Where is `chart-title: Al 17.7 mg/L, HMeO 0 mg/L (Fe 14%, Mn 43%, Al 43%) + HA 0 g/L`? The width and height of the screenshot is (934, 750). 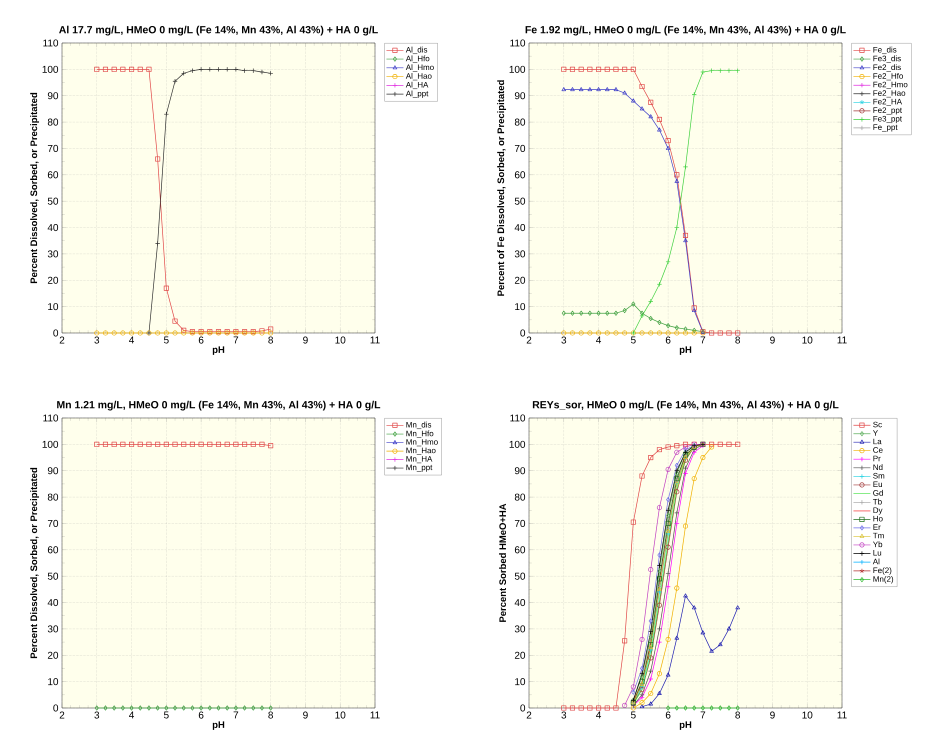
chart-title: Al 17.7 mg/L, HMeO 0 mg/L (Fe 14%, Mn 43%, Al 43%) + HA 0 g/L is located at coordinates (218, 31).